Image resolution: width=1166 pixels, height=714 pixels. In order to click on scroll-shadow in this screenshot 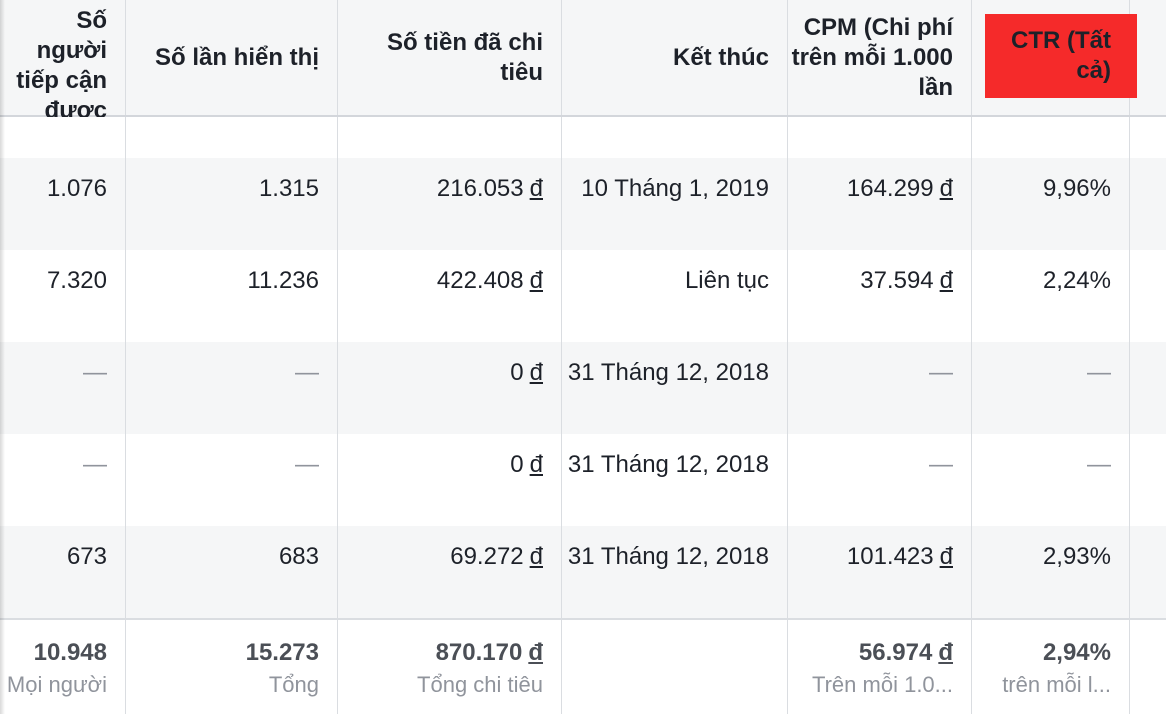, I will do `click(2, 357)`.